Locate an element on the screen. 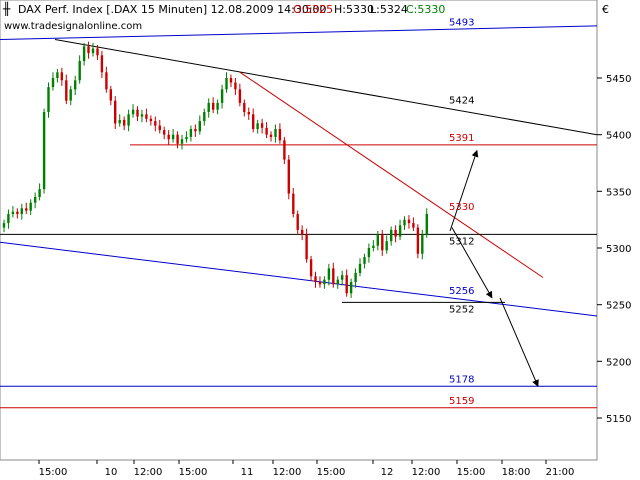 The width and height of the screenshot is (640, 480). header-glyph: ⁠╫ is located at coordinates (6, 8).